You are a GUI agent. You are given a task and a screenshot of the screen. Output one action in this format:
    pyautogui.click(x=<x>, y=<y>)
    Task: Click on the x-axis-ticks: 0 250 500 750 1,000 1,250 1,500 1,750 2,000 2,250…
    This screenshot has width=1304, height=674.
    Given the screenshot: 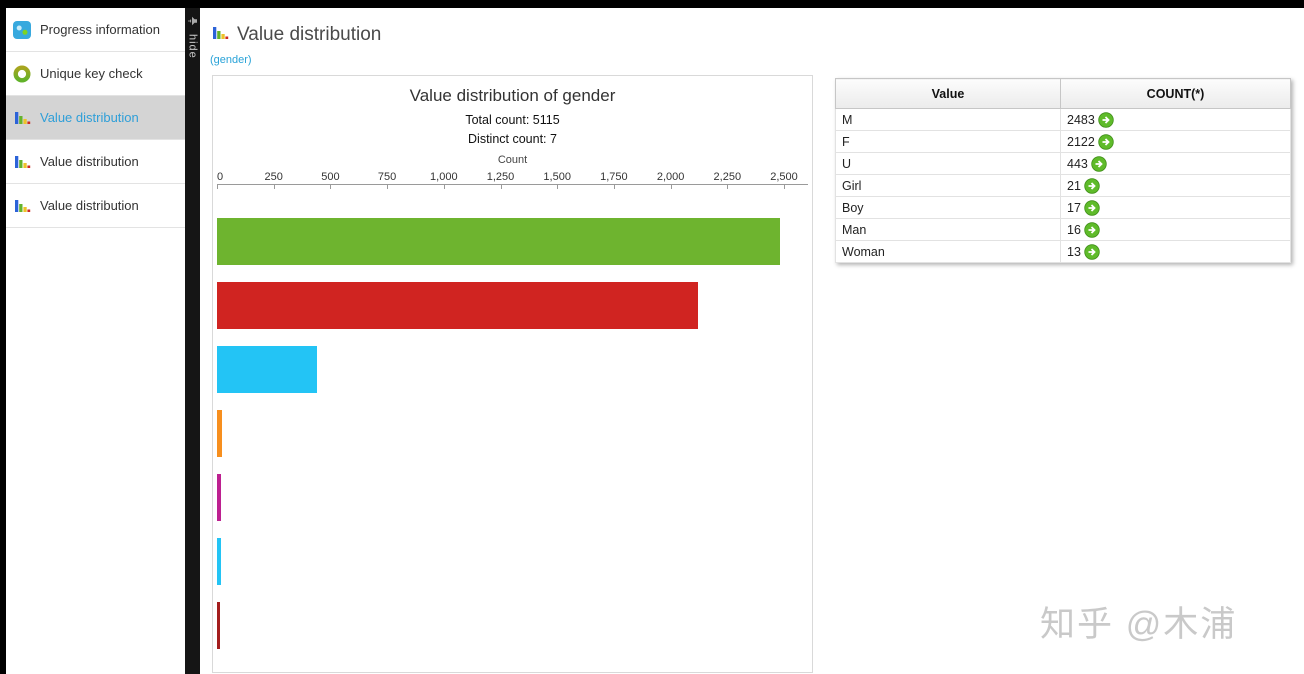 What is the action you would take?
    pyautogui.click(x=507, y=177)
    